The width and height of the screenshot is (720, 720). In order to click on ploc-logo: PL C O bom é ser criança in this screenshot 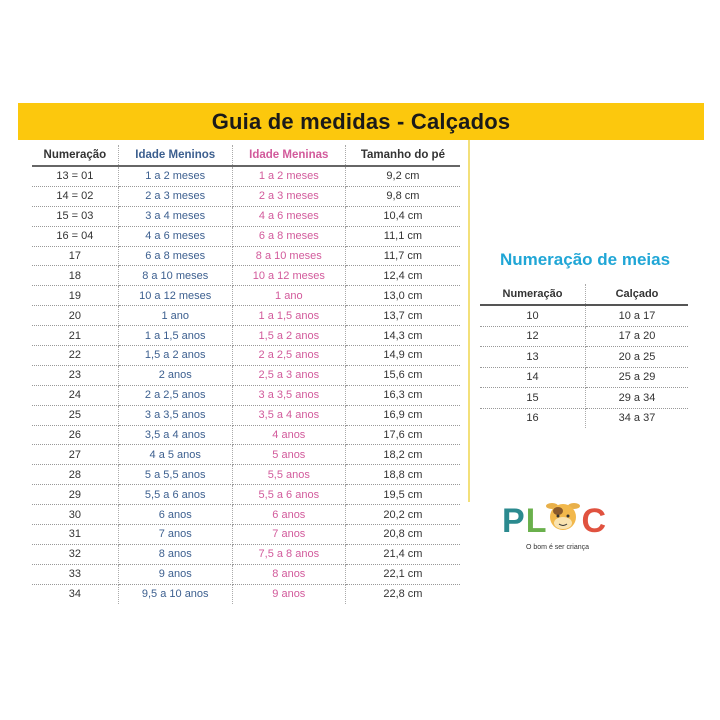, I will do `click(572, 528)`.